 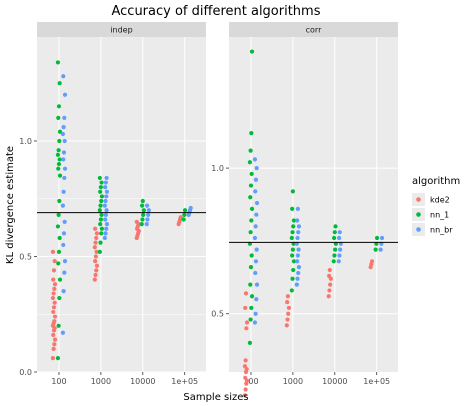 What do you see at coordinates (436, 206) in the screenshot?
I see `legend: algorithm kde2 nn_1 nn_br` at bounding box center [436, 206].